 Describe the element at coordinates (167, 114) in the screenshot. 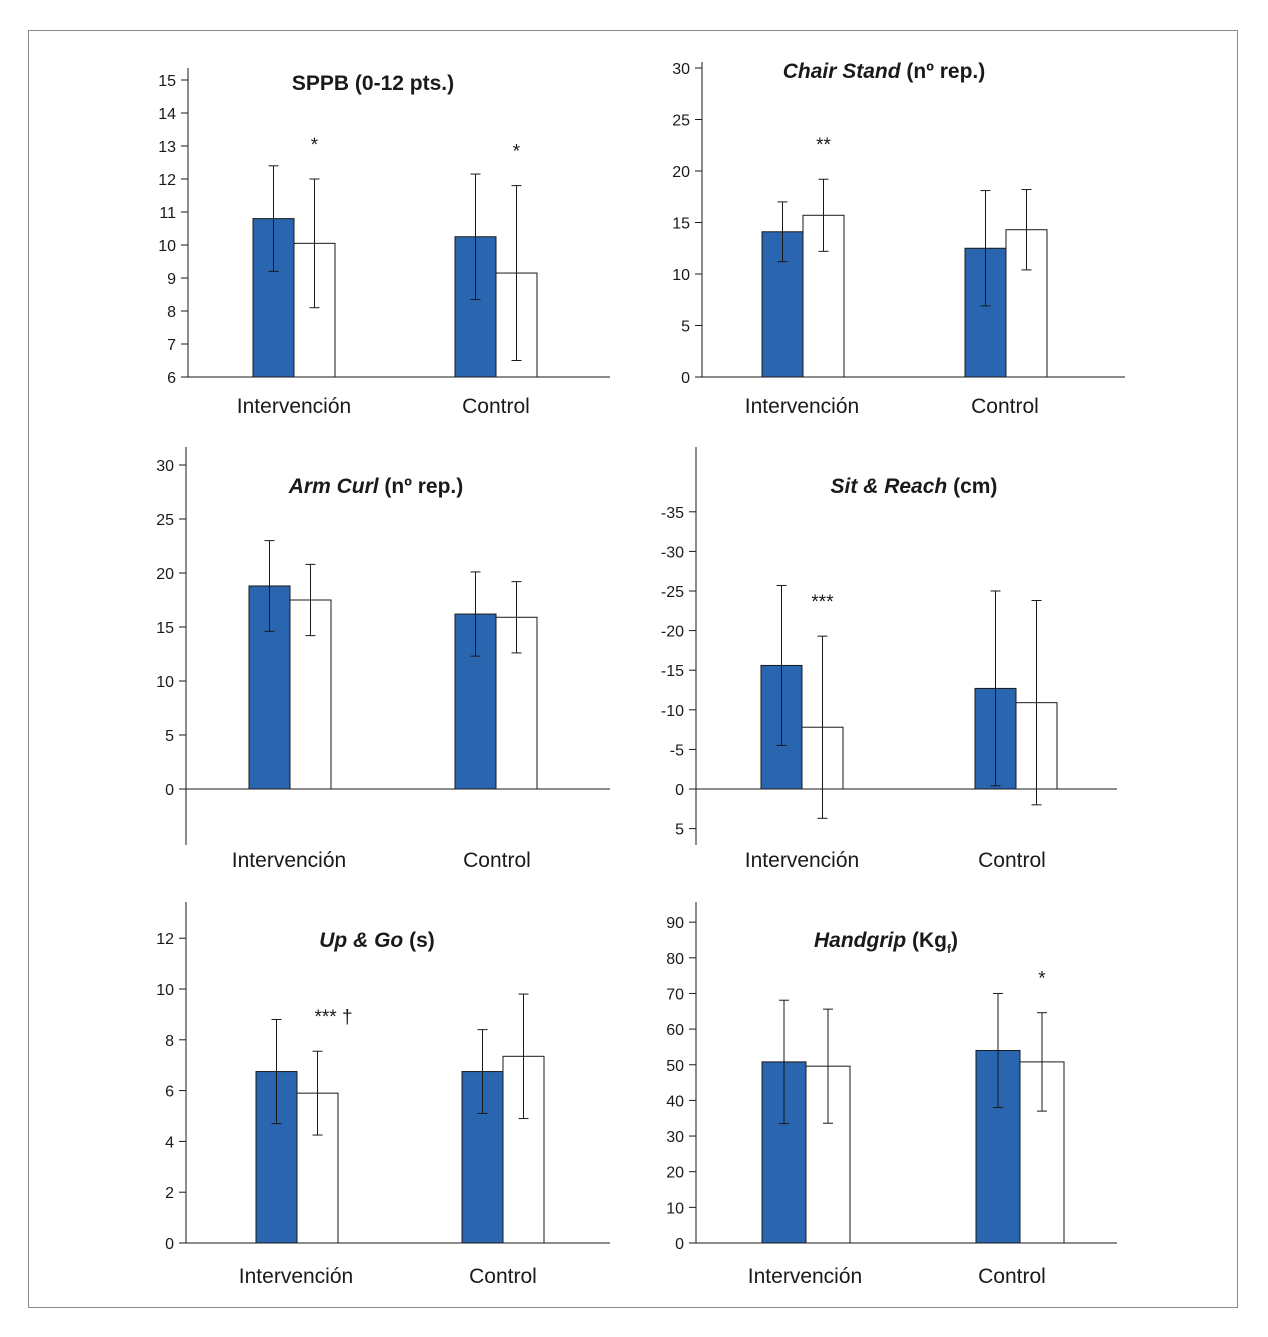

I see `y-tick-label: 14` at that location.